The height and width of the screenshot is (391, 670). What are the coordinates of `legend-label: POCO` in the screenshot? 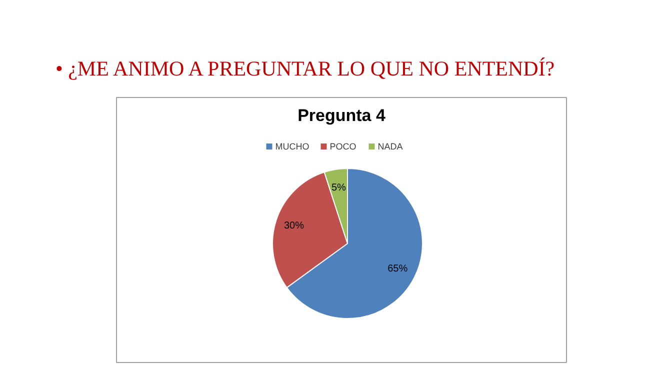 It's located at (343, 147).